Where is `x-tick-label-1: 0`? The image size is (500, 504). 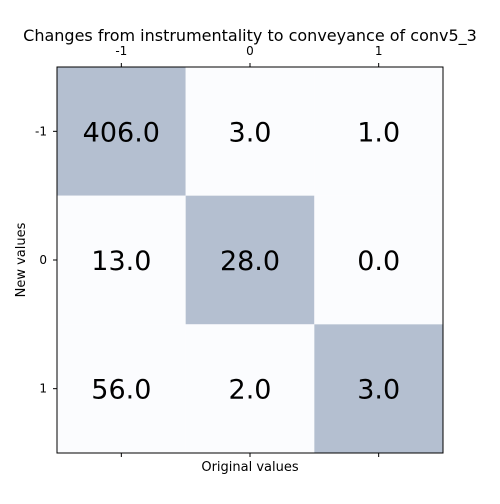
x-tick-label-1: 0 is located at coordinates (250, 51).